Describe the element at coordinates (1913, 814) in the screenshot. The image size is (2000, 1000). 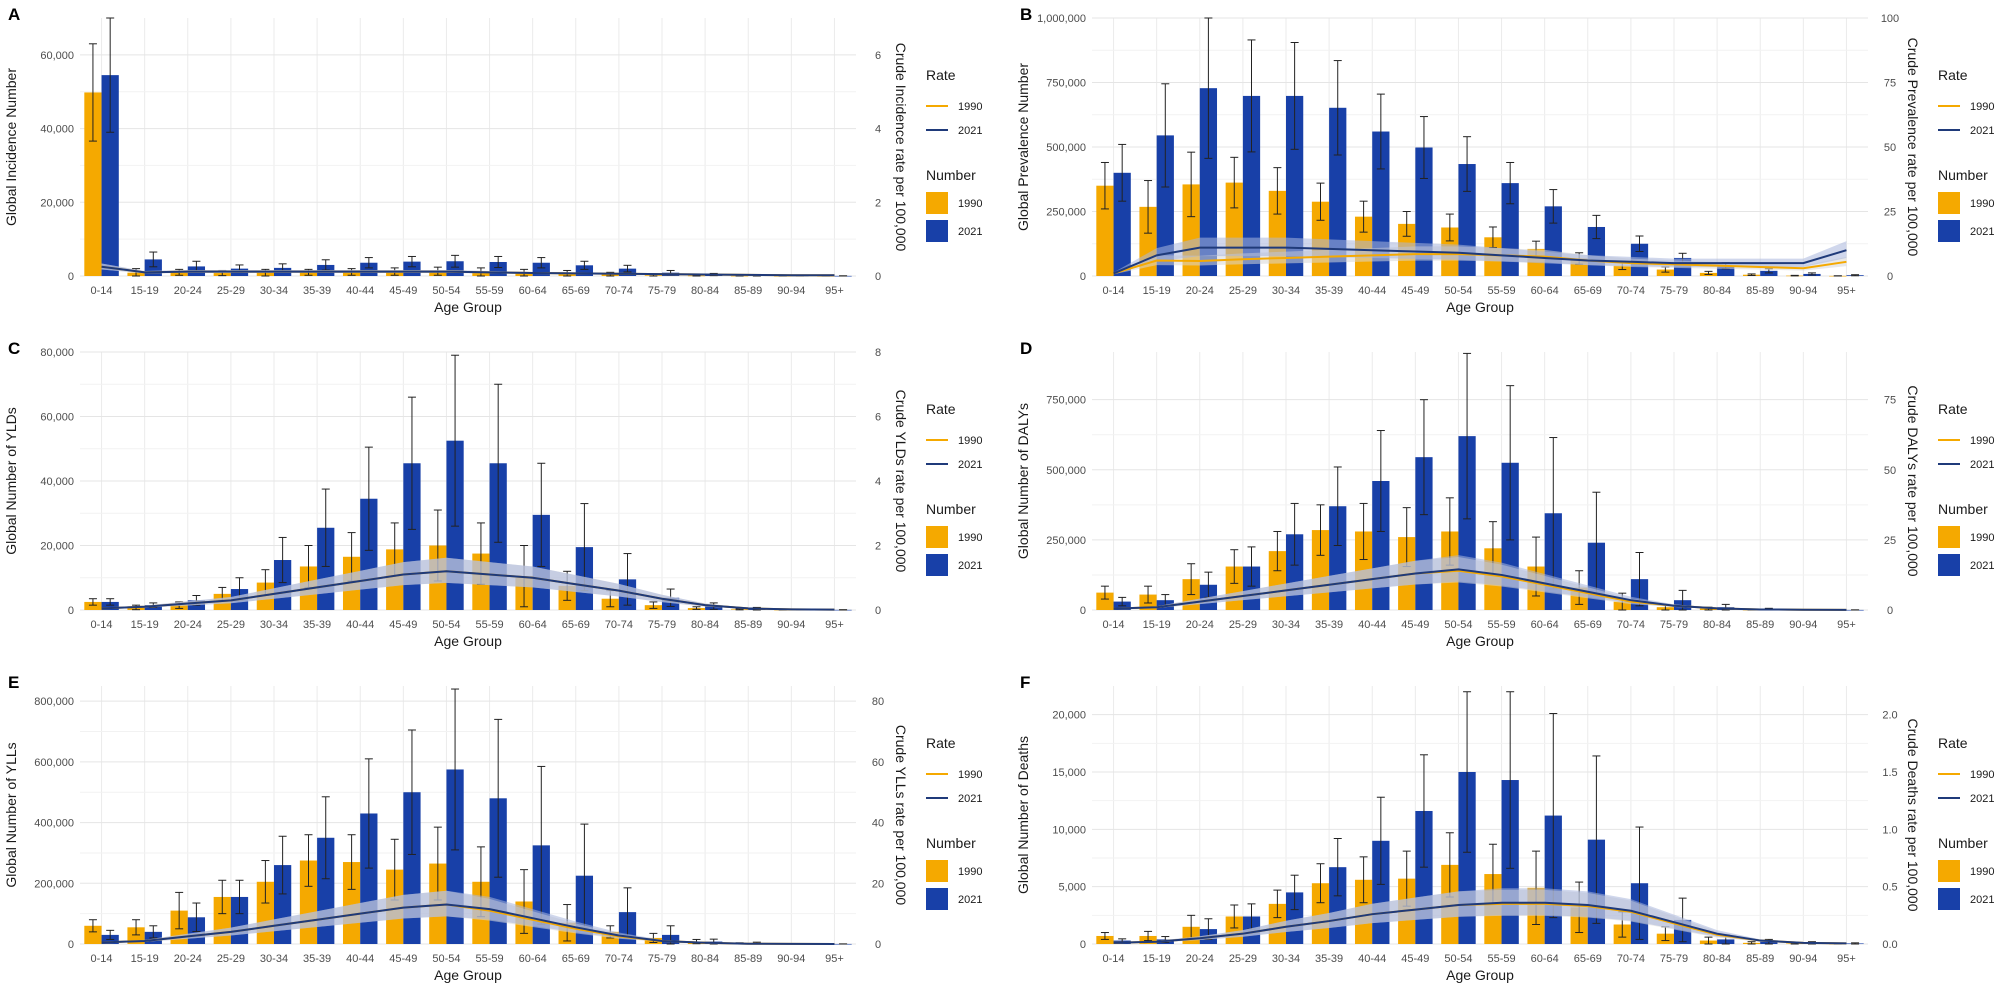
I see `y2-axis-title: Crude Deaths rate per 100,000` at that location.